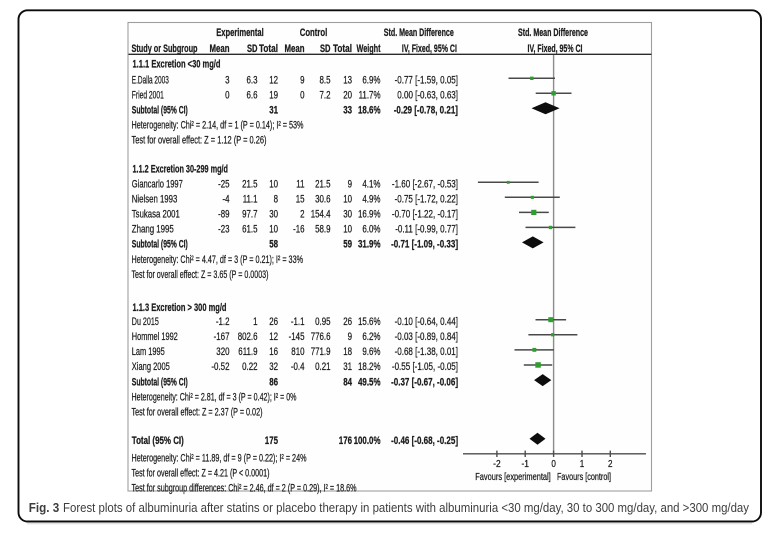 The width and height of the screenshot is (780, 541). Describe the element at coordinates (273, 382) in the screenshot. I see `svg-text: 86` at that location.